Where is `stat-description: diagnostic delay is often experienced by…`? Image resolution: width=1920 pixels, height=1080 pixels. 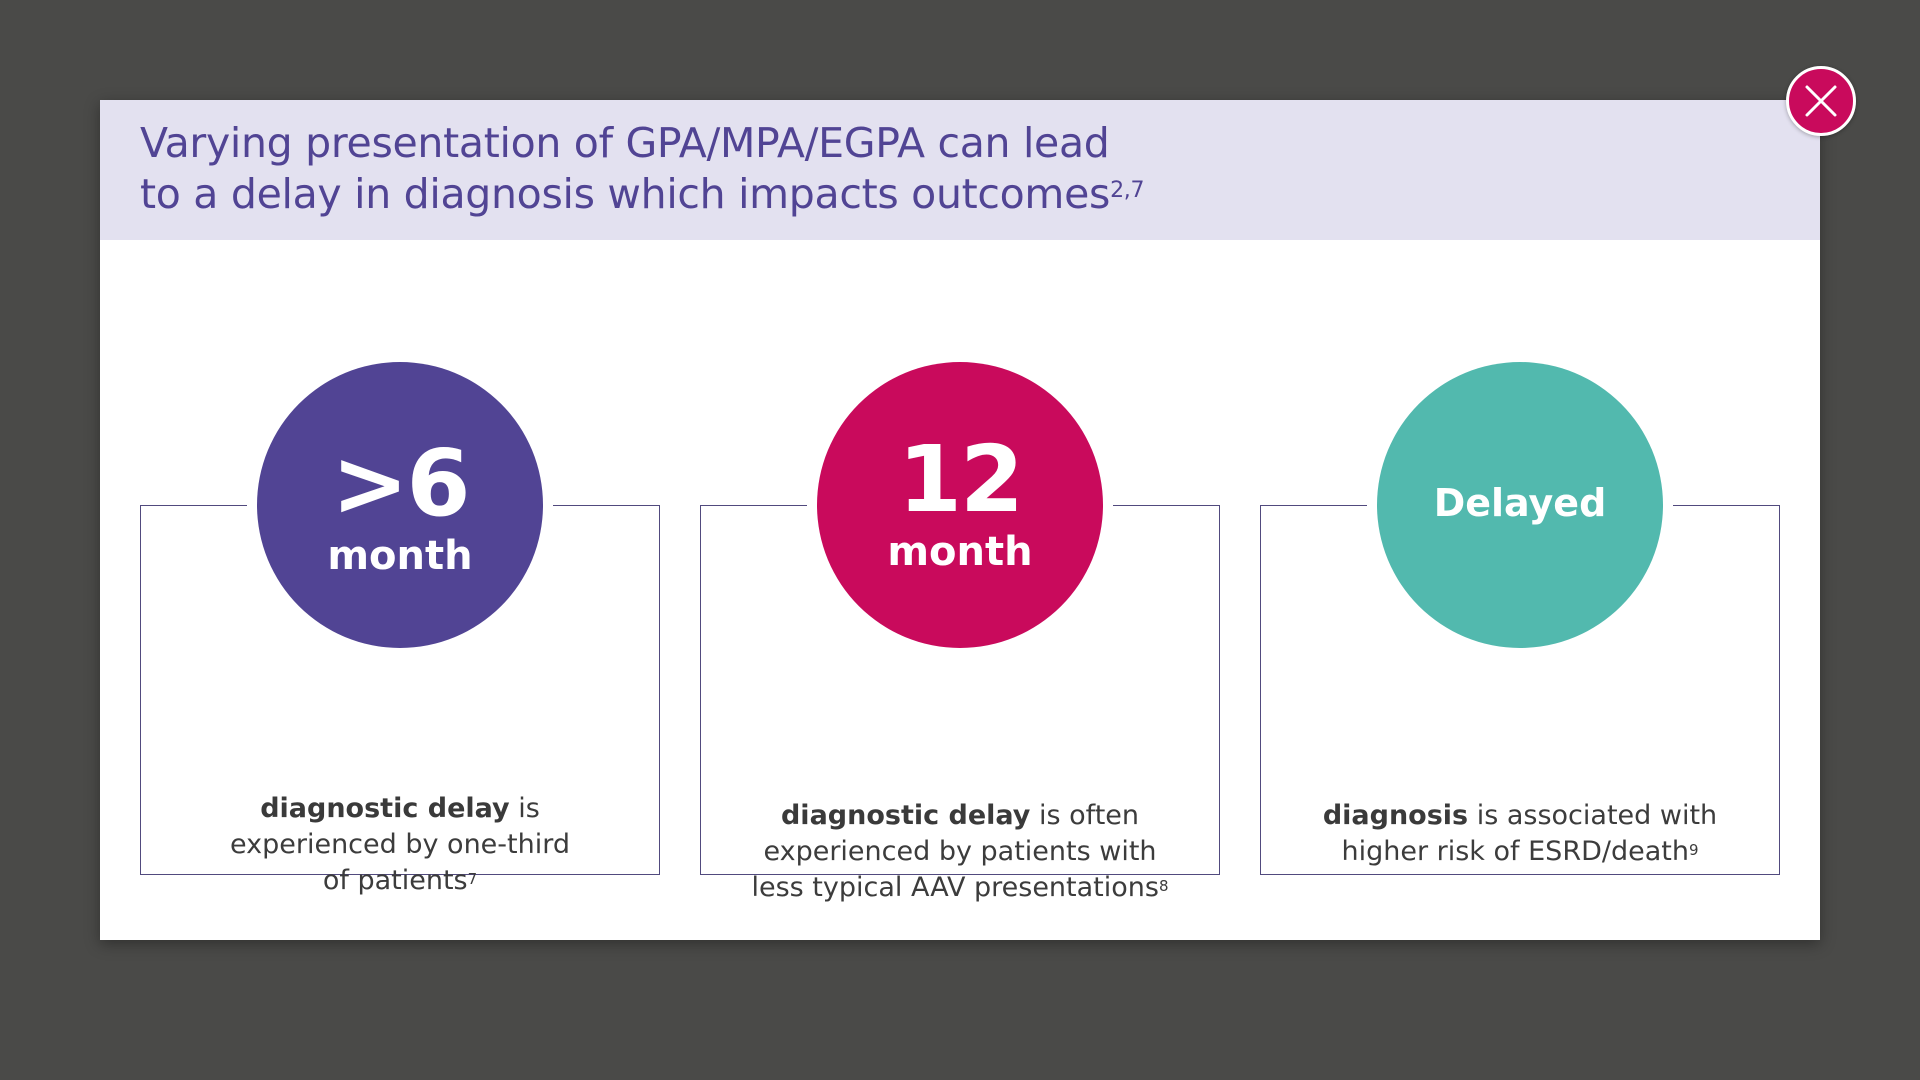
stat-description: diagnostic delay is often experienced by… is located at coordinates (960, 852).